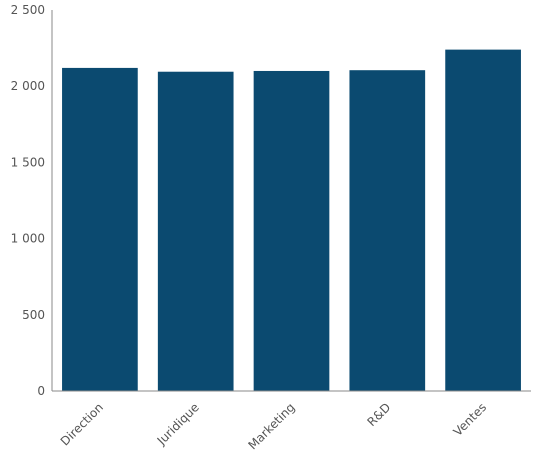  I want to click on y-axis: 0 500 1 000 1 500 2 000 2 500, so click(32, 200).